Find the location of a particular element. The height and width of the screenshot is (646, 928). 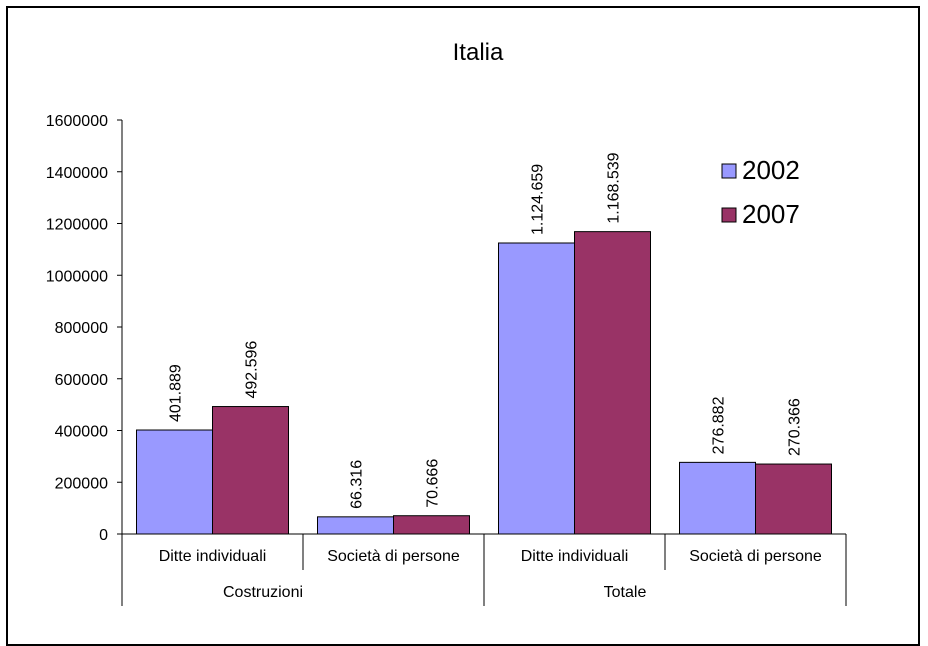

group-label: Costruzioni is located at coordinates (263, 592).